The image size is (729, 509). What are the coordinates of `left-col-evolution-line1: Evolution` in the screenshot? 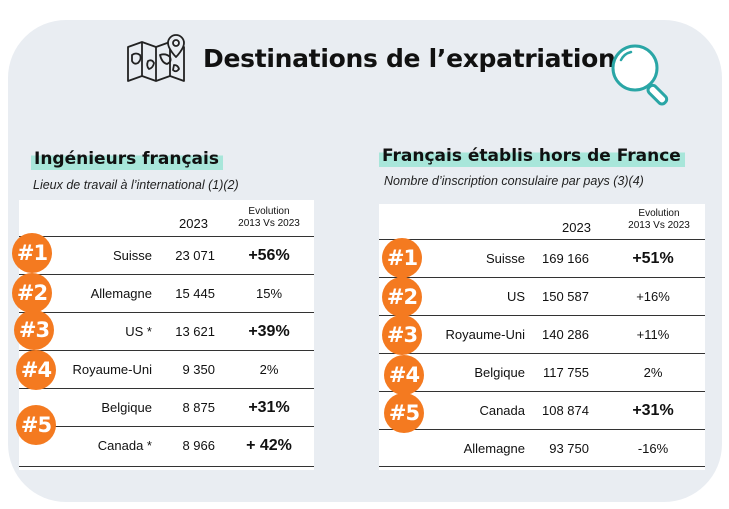 It's located at (269, 211).